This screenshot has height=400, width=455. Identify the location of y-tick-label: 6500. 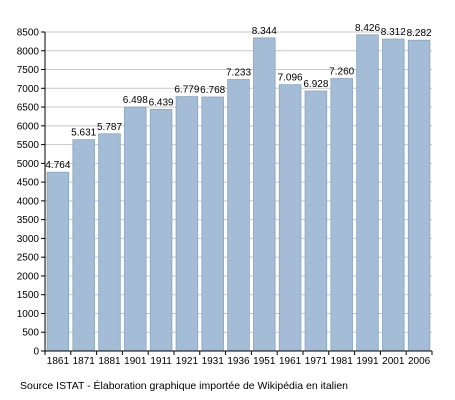
(28, 108).